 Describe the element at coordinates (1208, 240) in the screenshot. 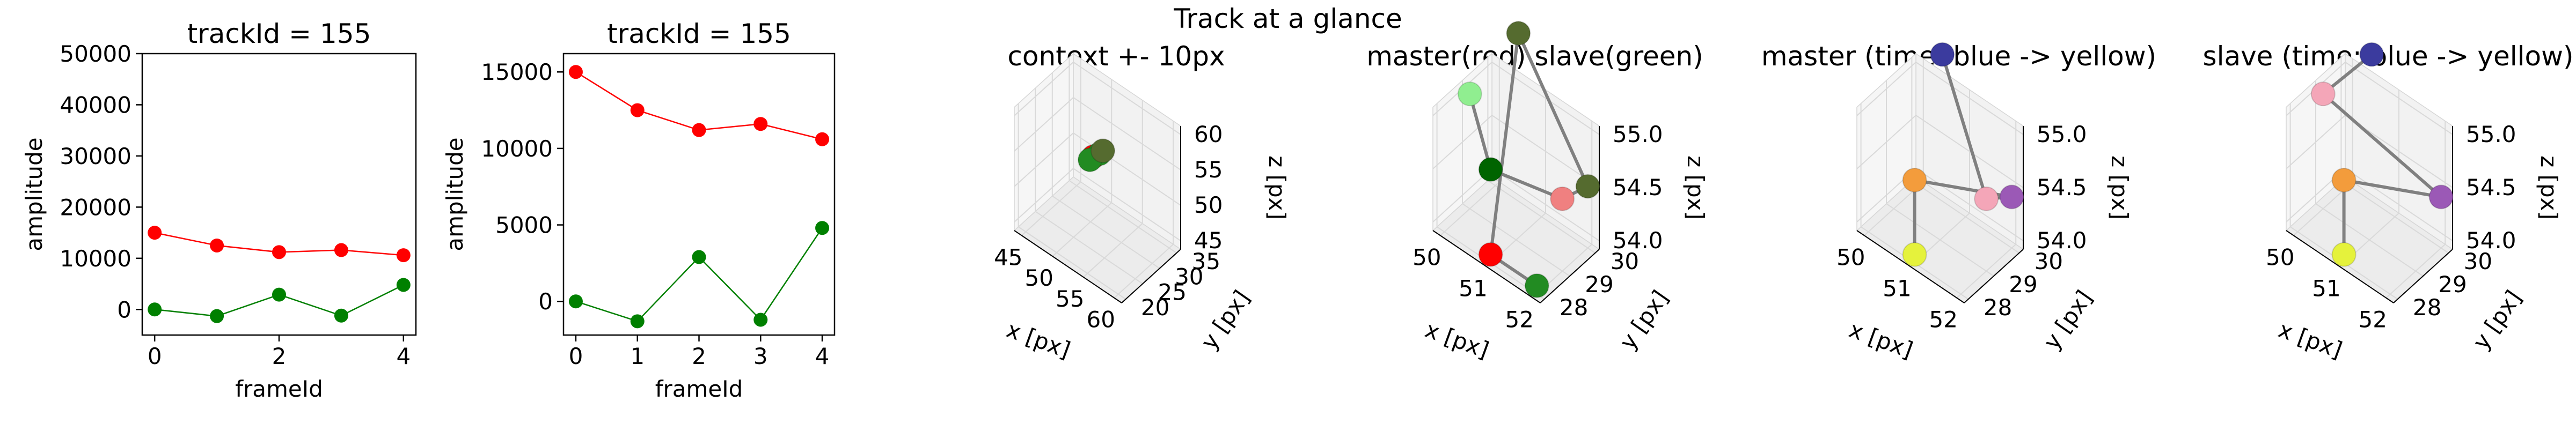

I see `chart3-z-tick-label: 45` at that location.